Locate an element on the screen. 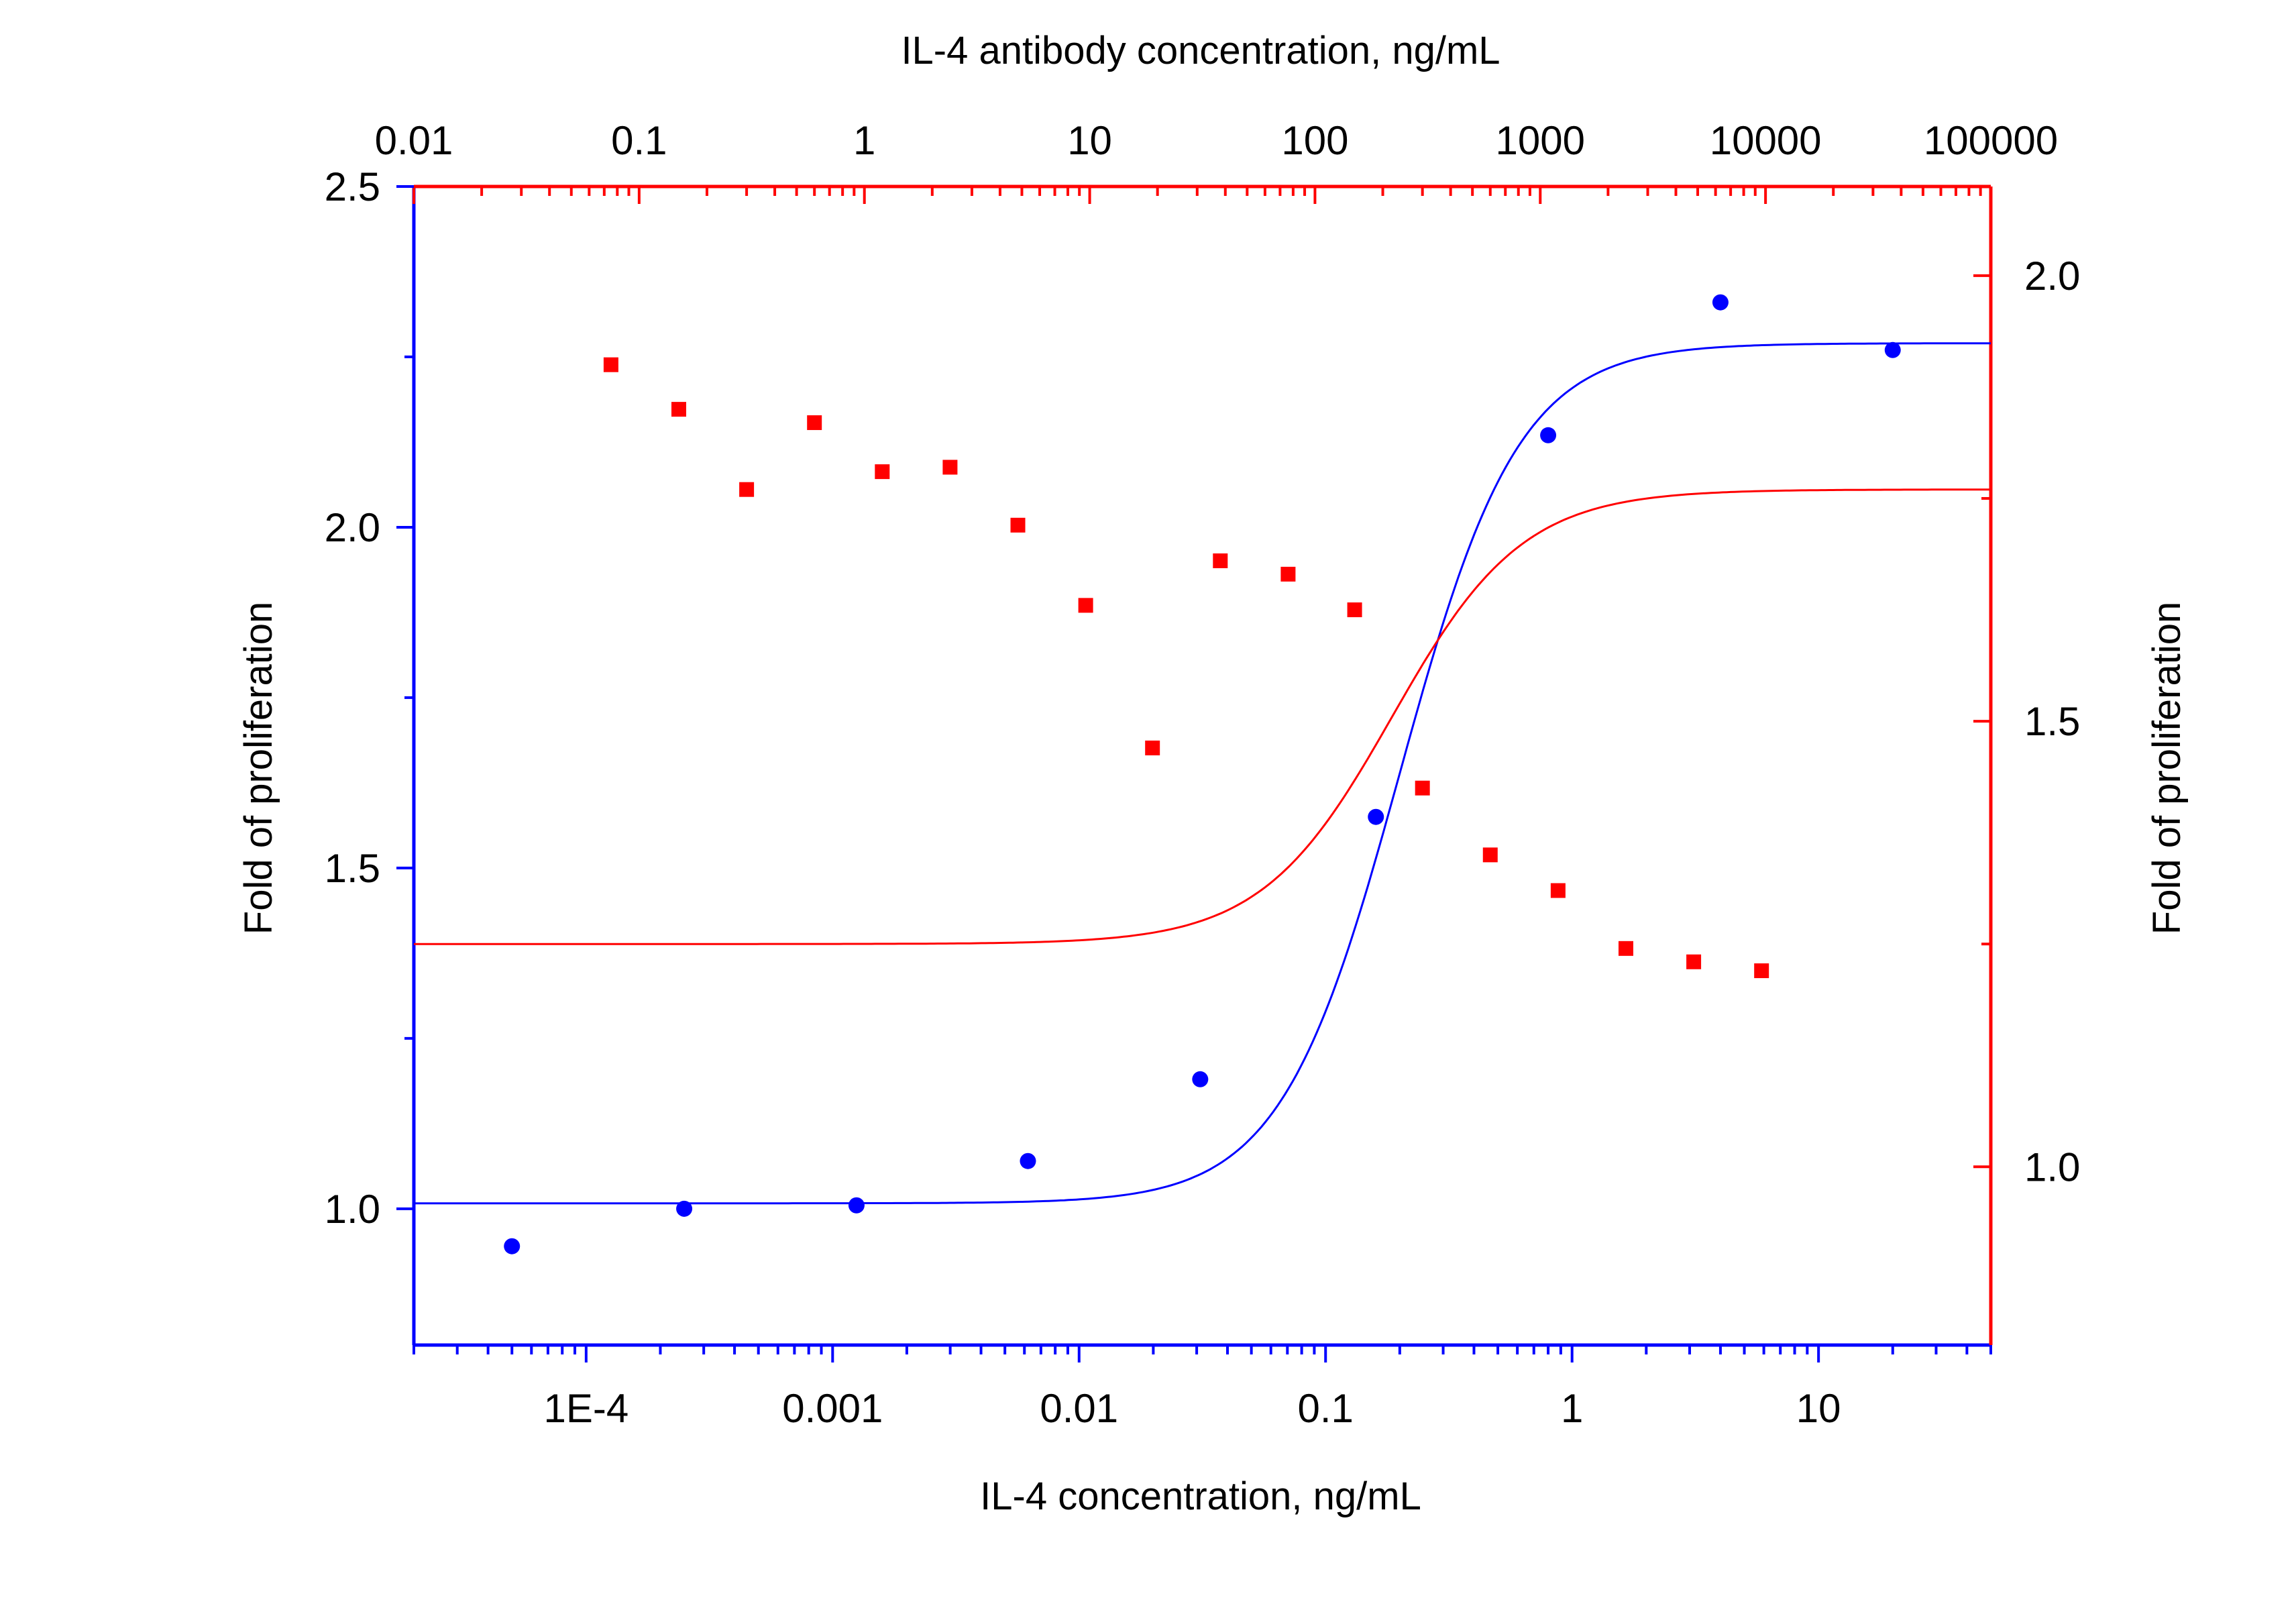 The height and width of the screenshot is (1604, 2296). bottom-axis-title: IL-4 concentration, ng/mL is located at coordinates (1200, 1497).